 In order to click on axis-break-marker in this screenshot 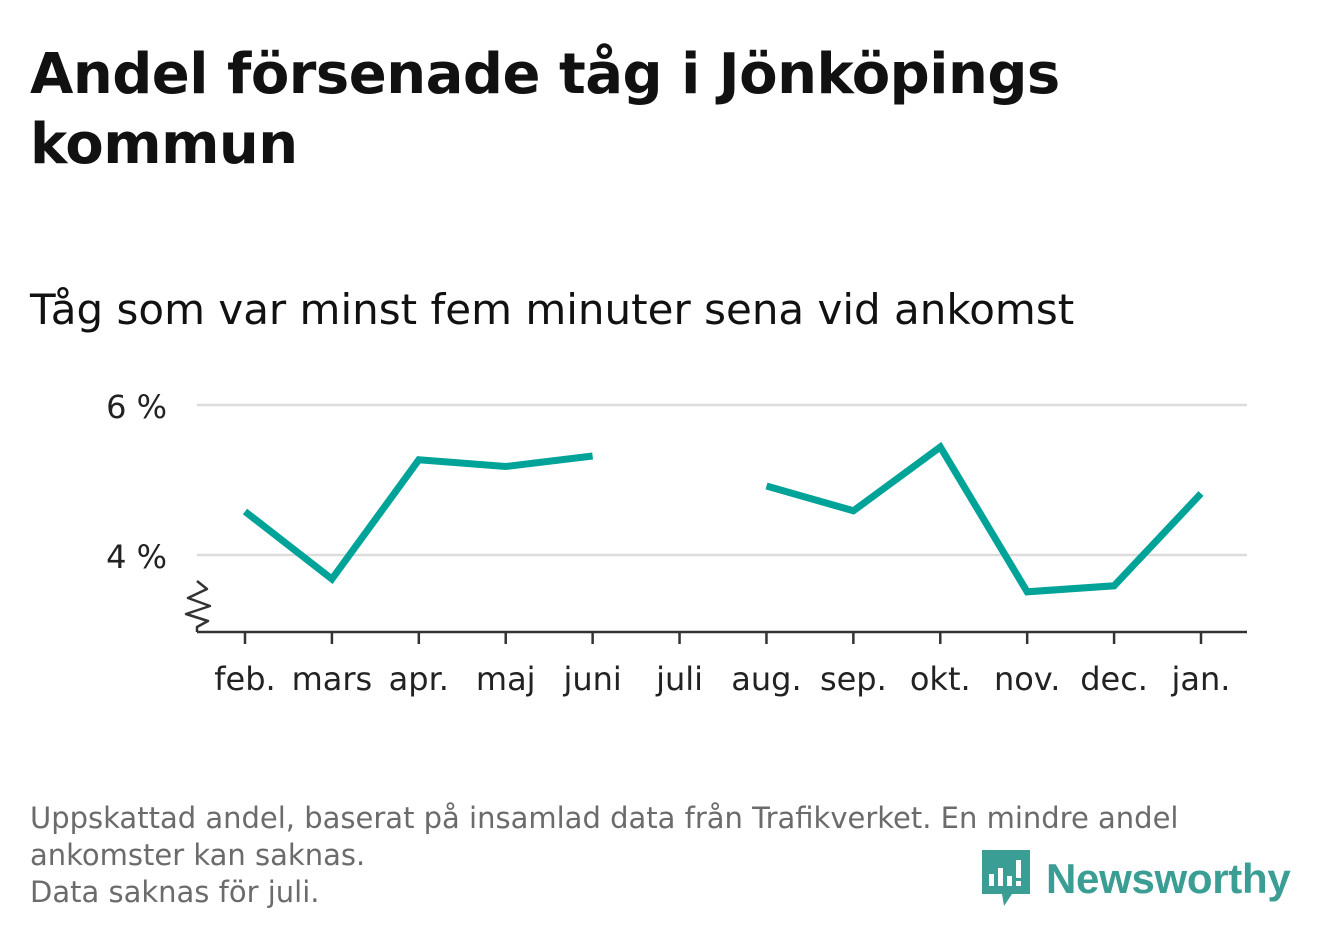, I will do `click(198, 606)`.